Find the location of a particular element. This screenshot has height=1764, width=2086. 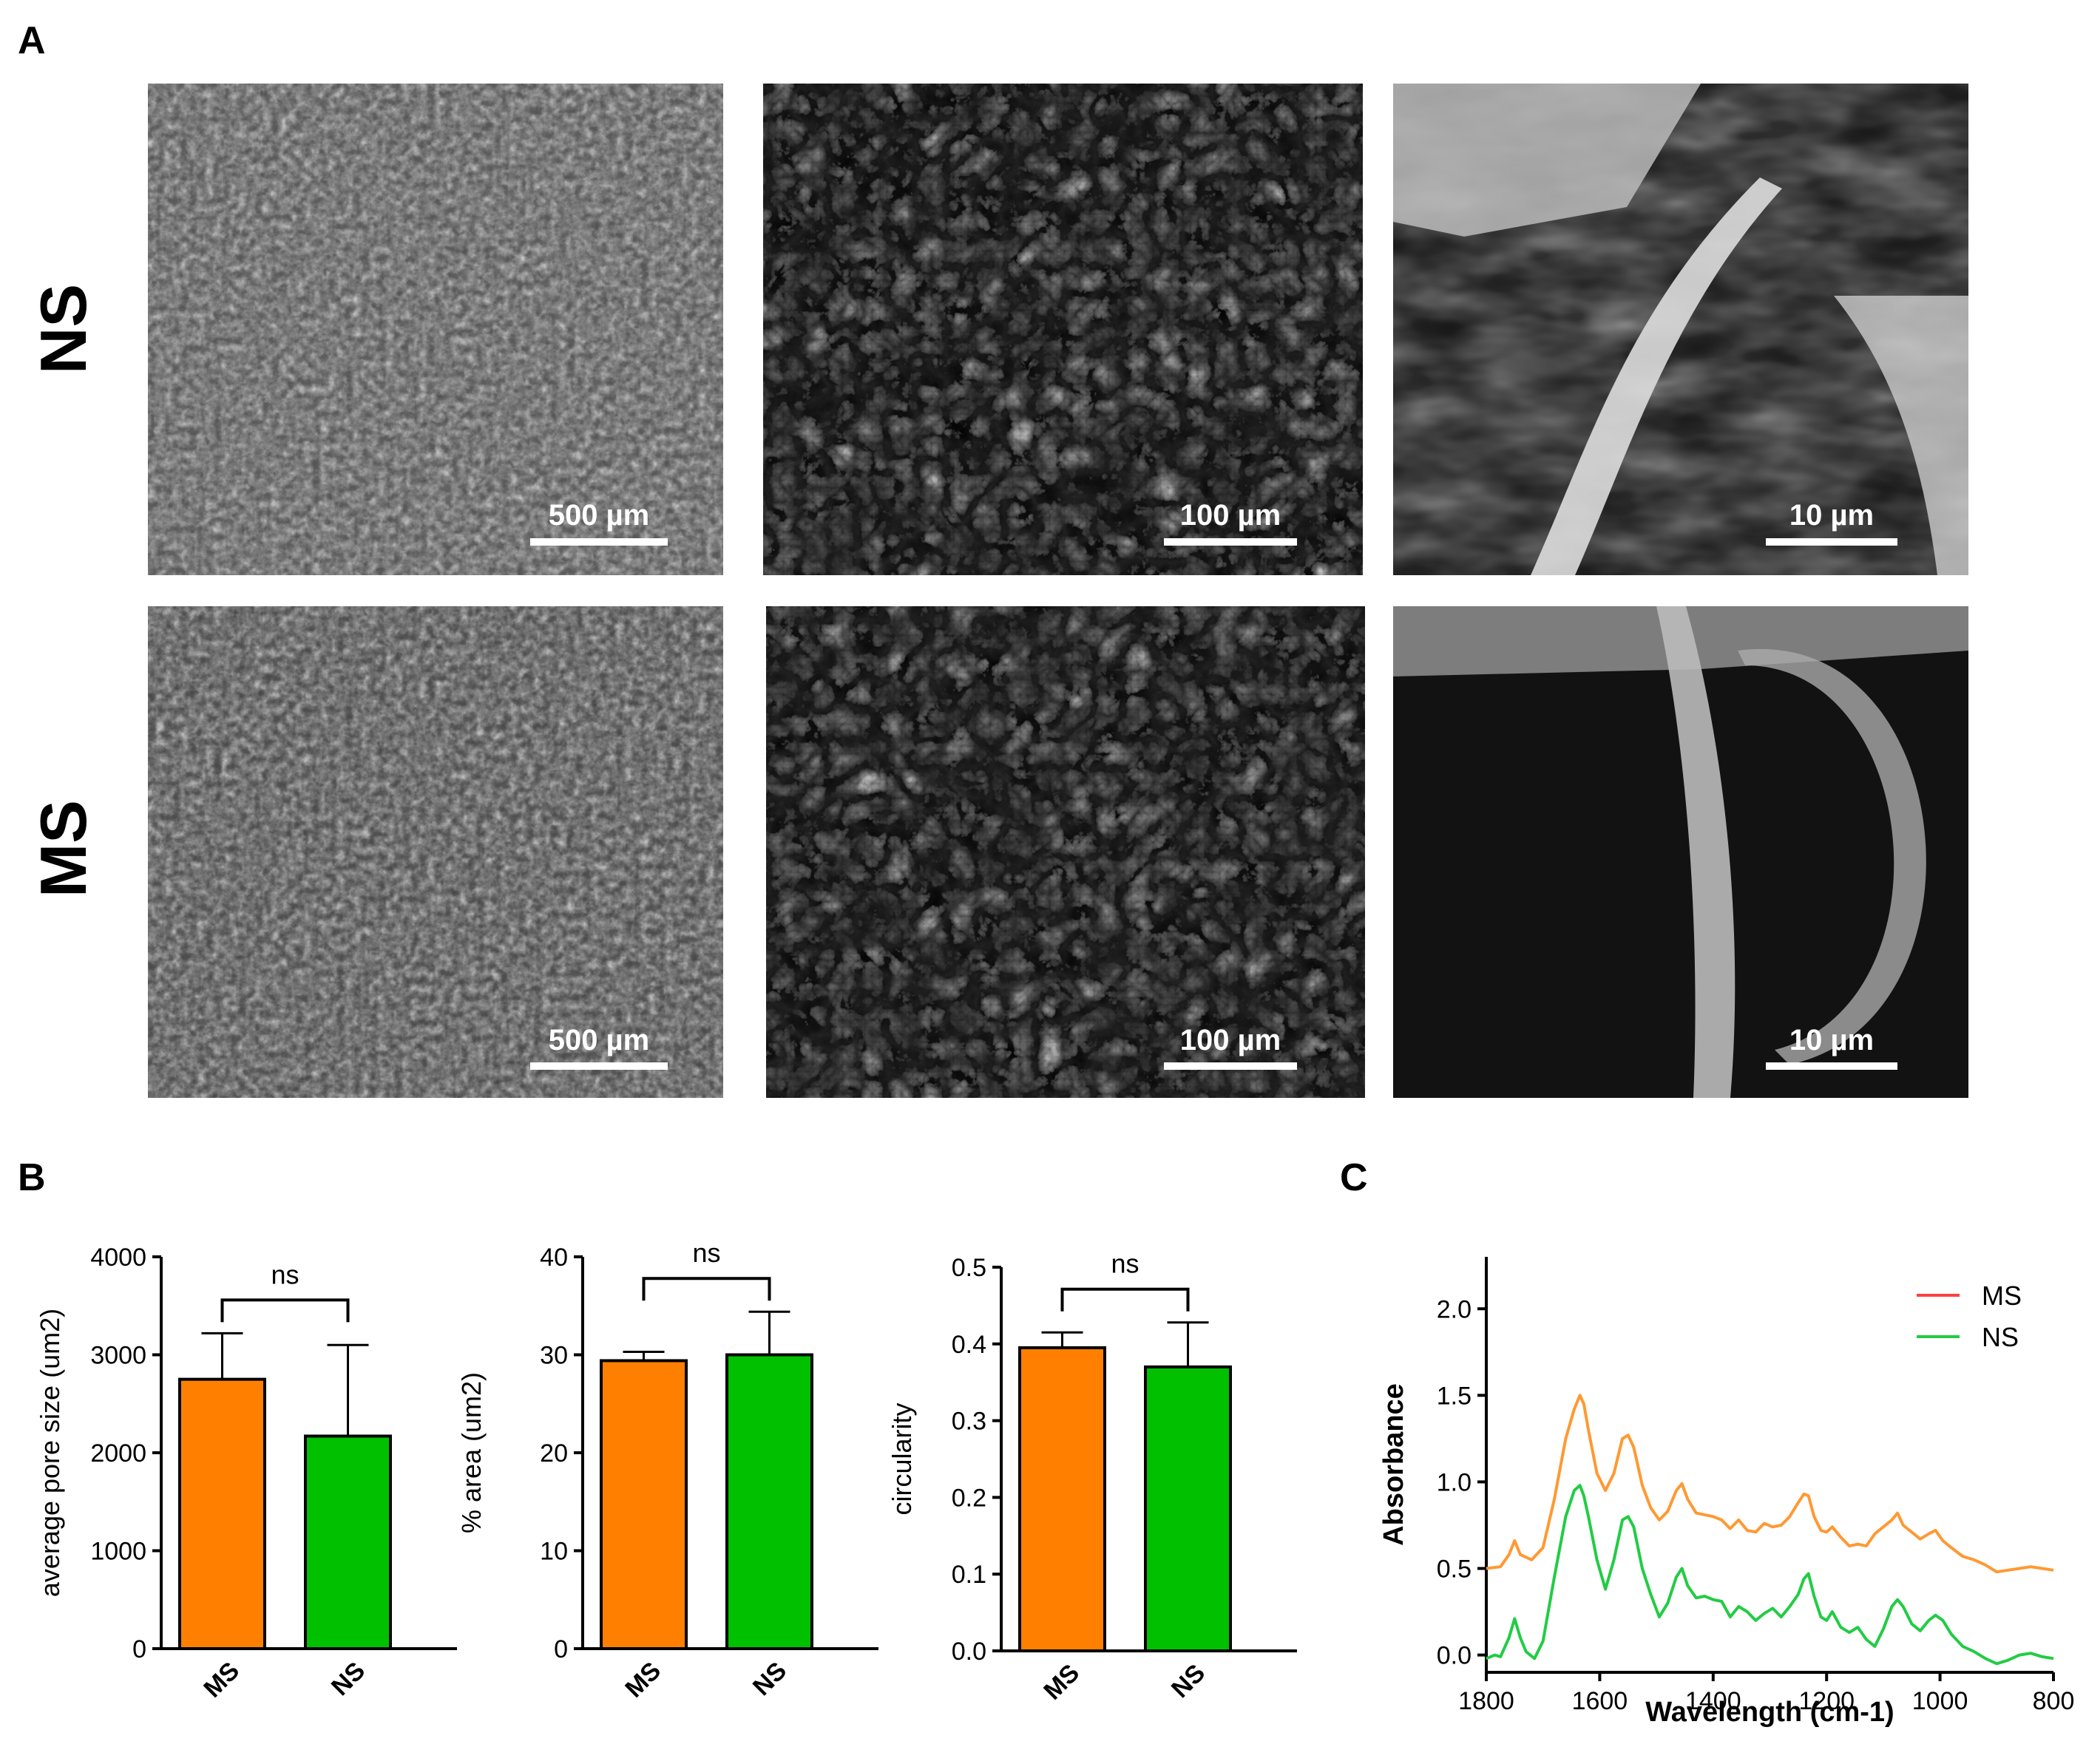

y-axis-label: Absorbance is located at coordinates (1393, 1464).